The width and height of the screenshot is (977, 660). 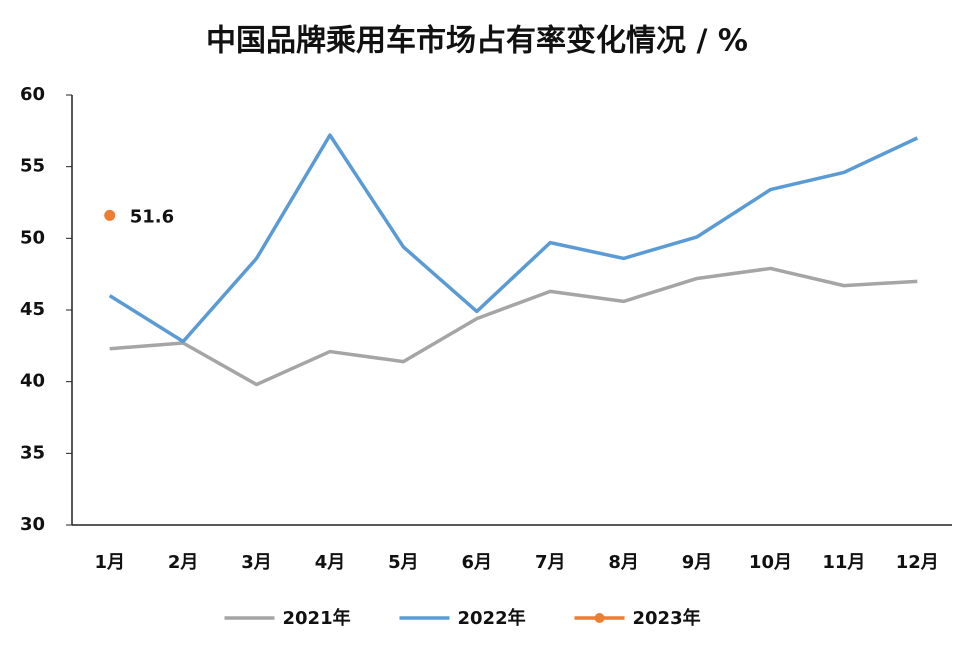 What do you see at coordinates (697, 562) in the screenshot?
I see `x-tick-label: 9月` at bounding box center [697, 562].